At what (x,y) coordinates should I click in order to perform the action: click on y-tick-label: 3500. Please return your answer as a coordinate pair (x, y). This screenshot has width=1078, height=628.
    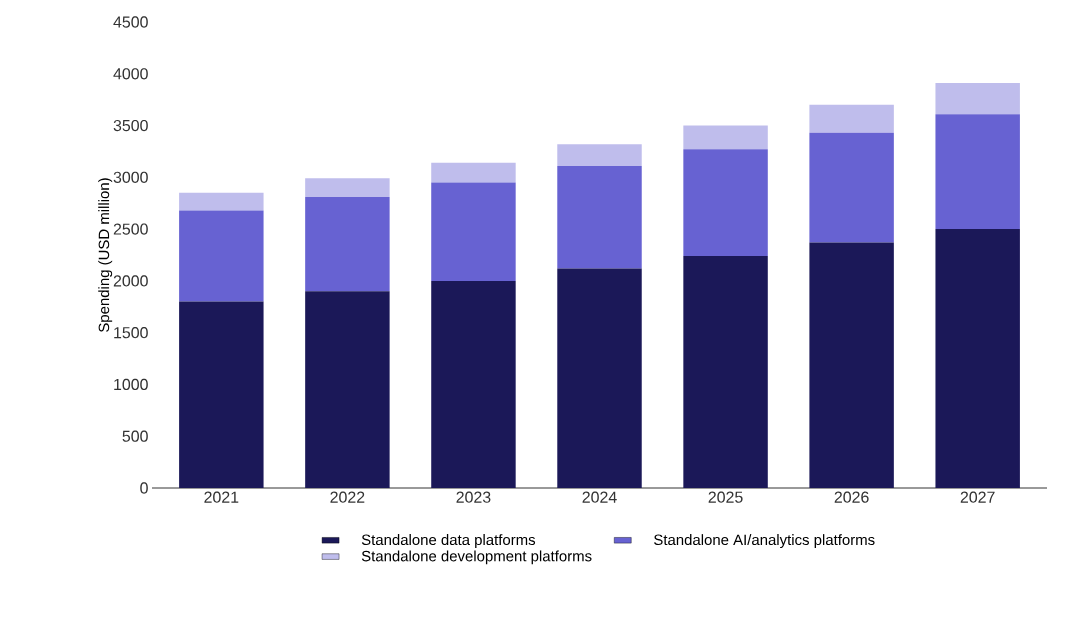
    Looking at the image, I should click on (130, 125).